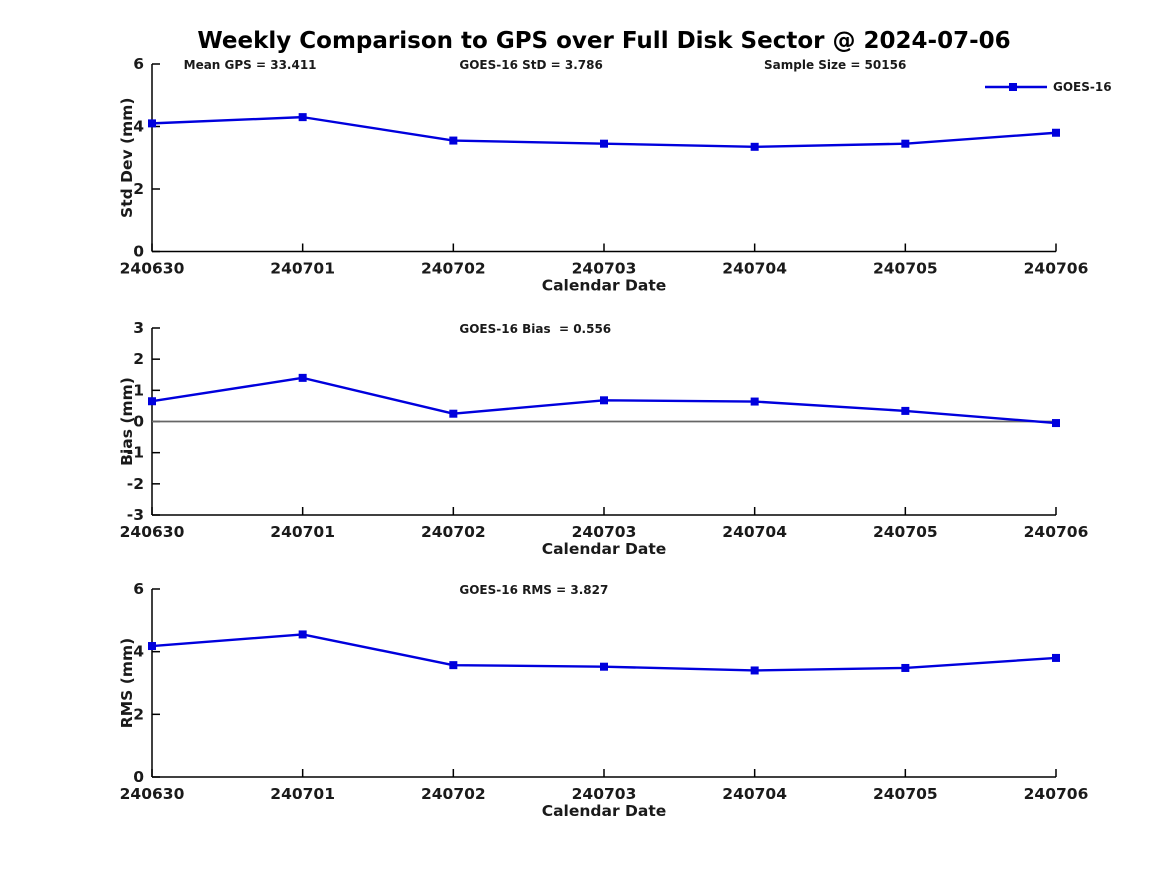 The height and width of the screenshot is (875, 1167). What do you see at coordinates (1082, 87) in the screenshot?
I see `legend-label: GOES-16` at bounding box center [1082, 87].